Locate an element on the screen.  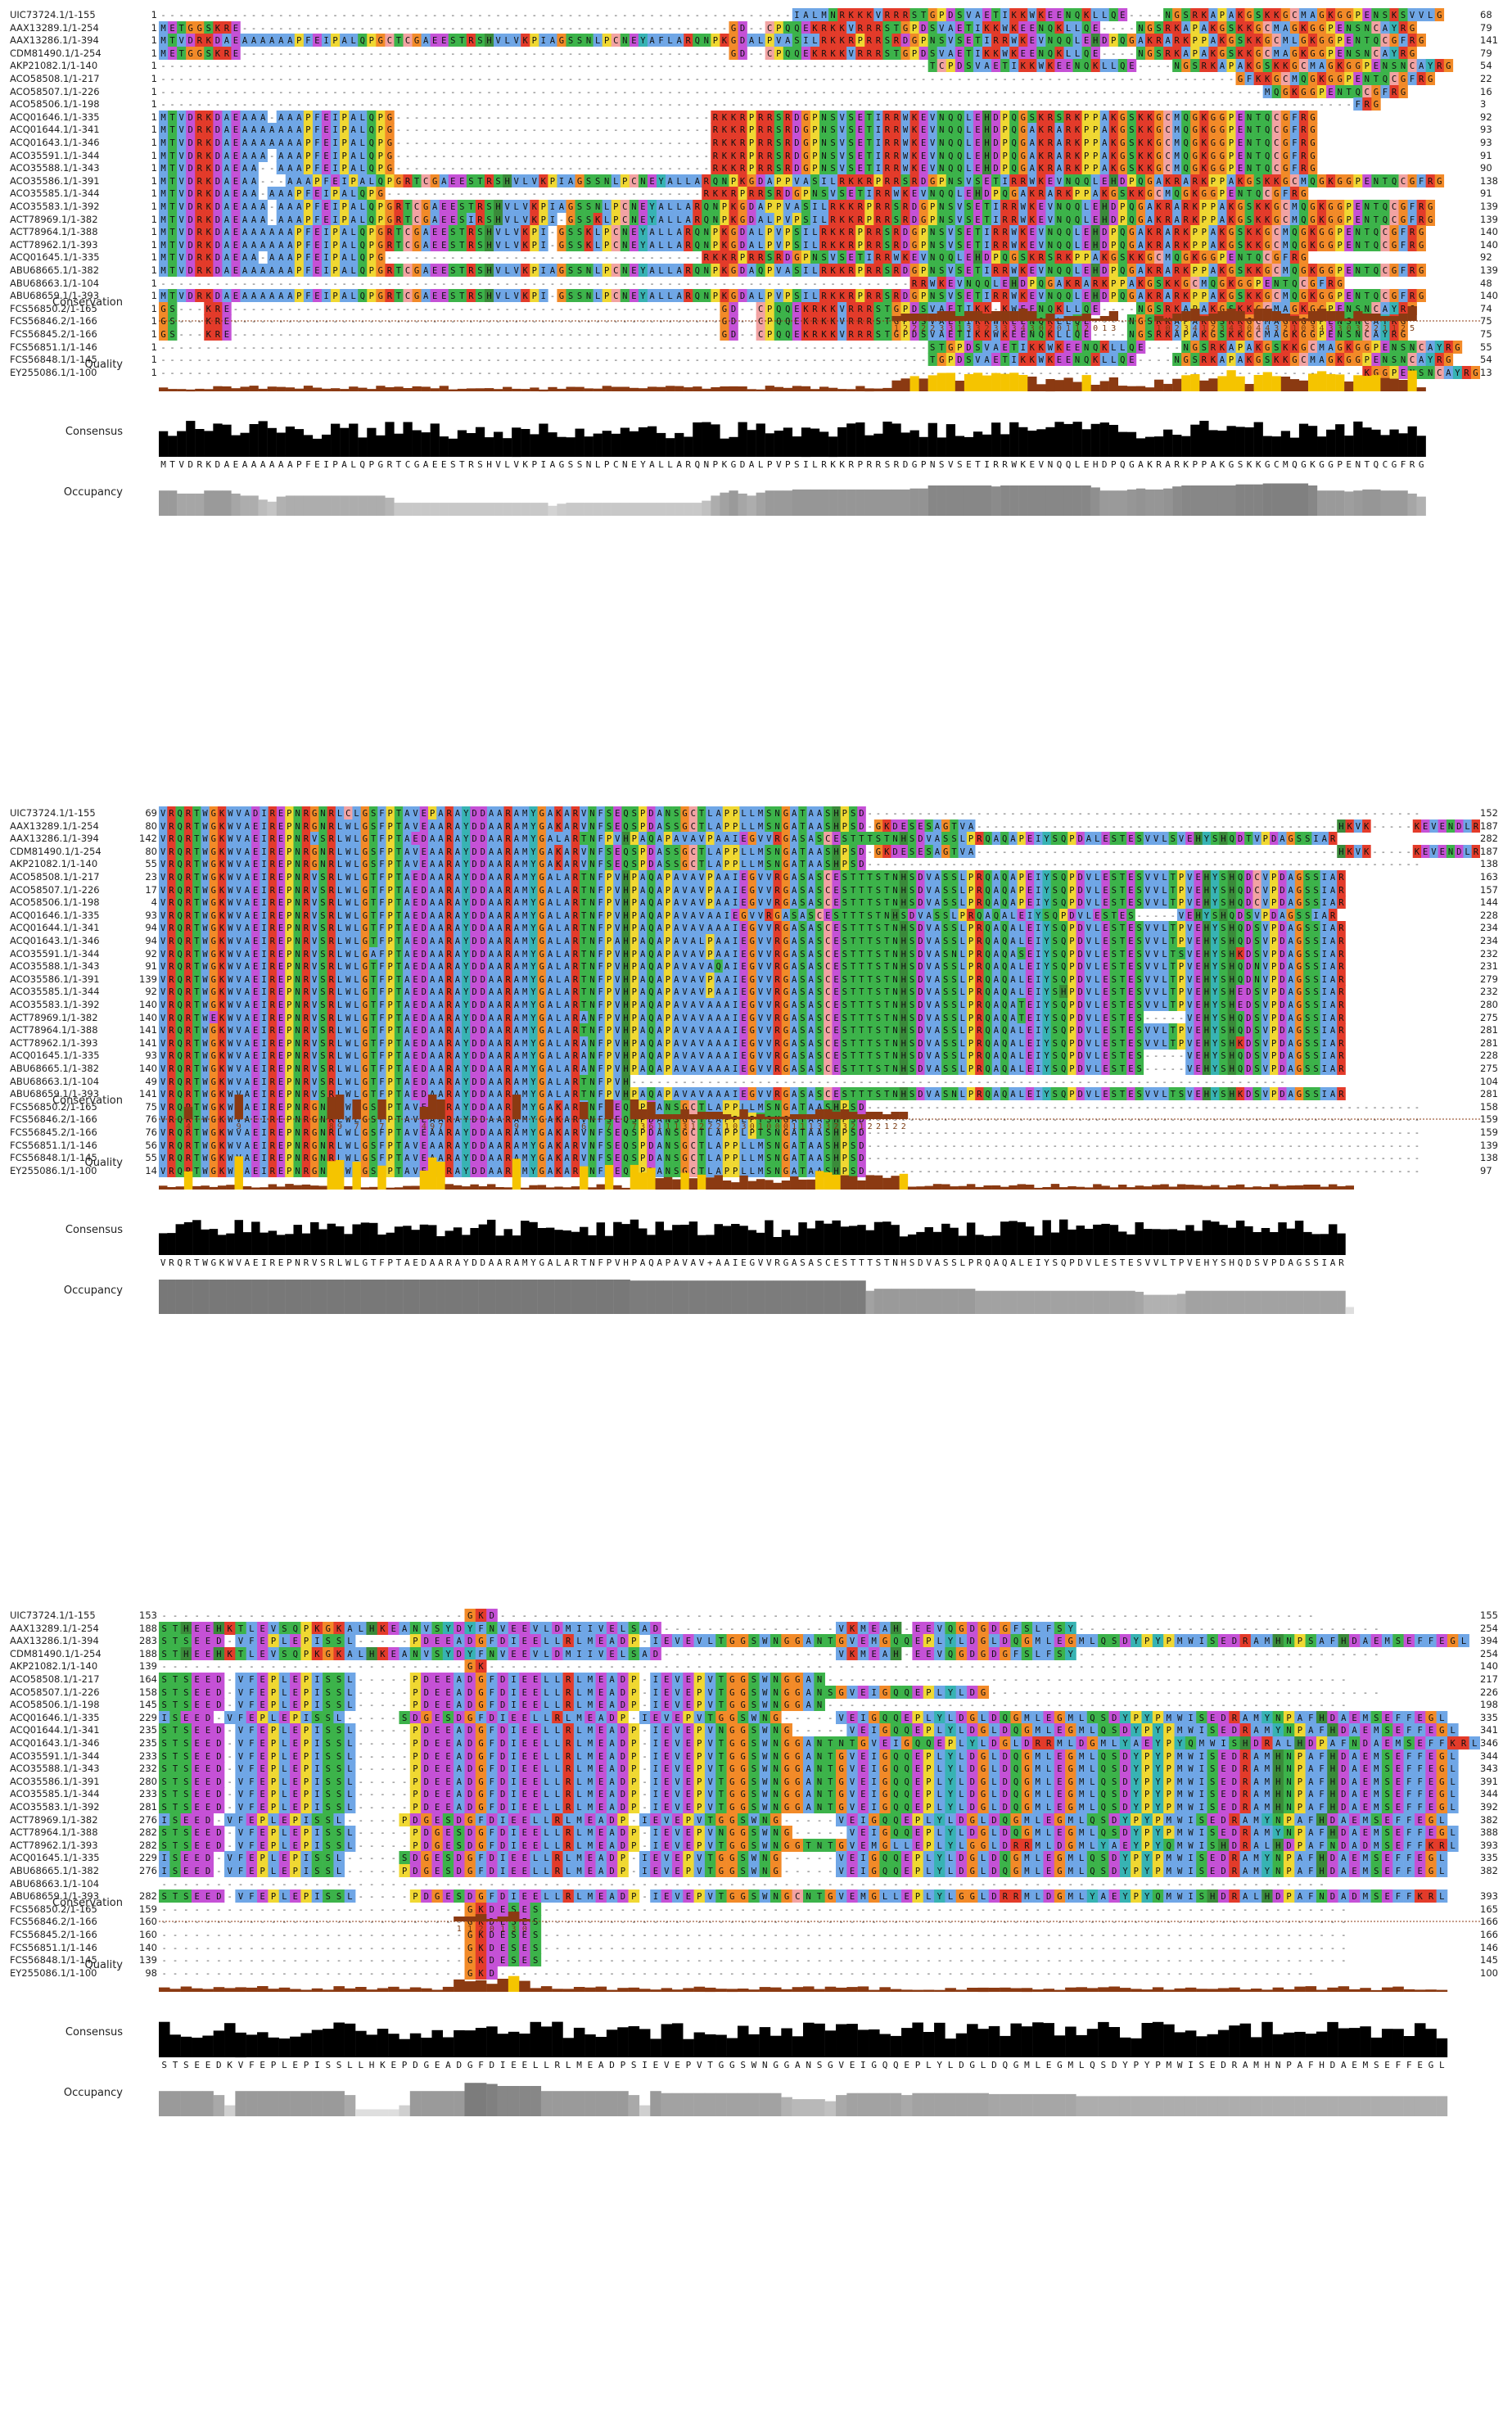
residue-H is located at coordinates (489, 244).